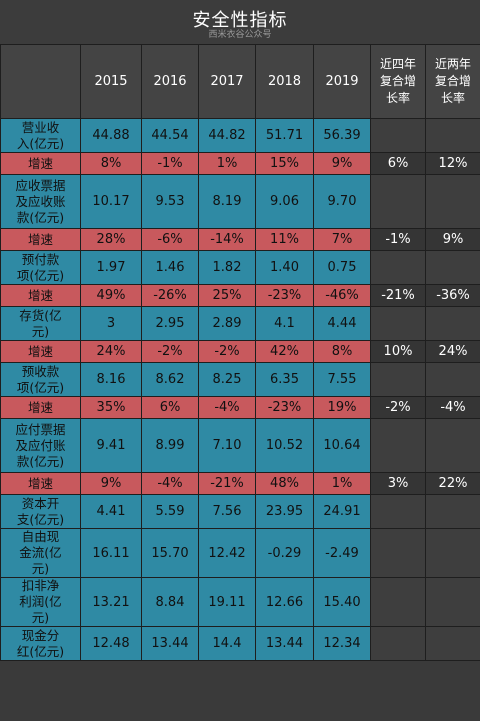  What do you see at coordinates (284, 445) in the screenshot?
I see `value-cell: 10.52` at bounding box center [284, 445].